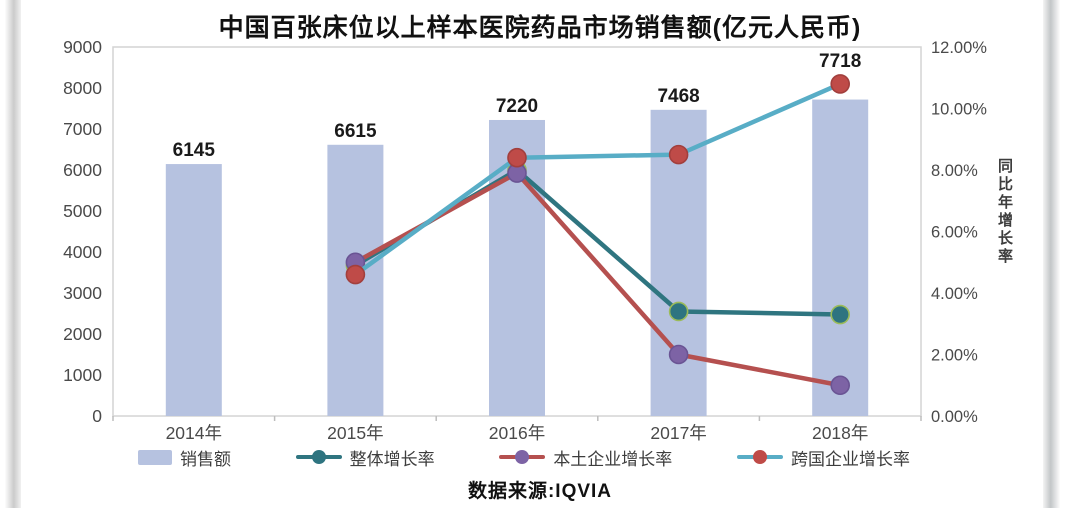 This screenshot has width=1080, height=508. Describe the element at coordinates (82, 375) in the screenshot. I see `left-axis-tick-1000: 1000` at that location.